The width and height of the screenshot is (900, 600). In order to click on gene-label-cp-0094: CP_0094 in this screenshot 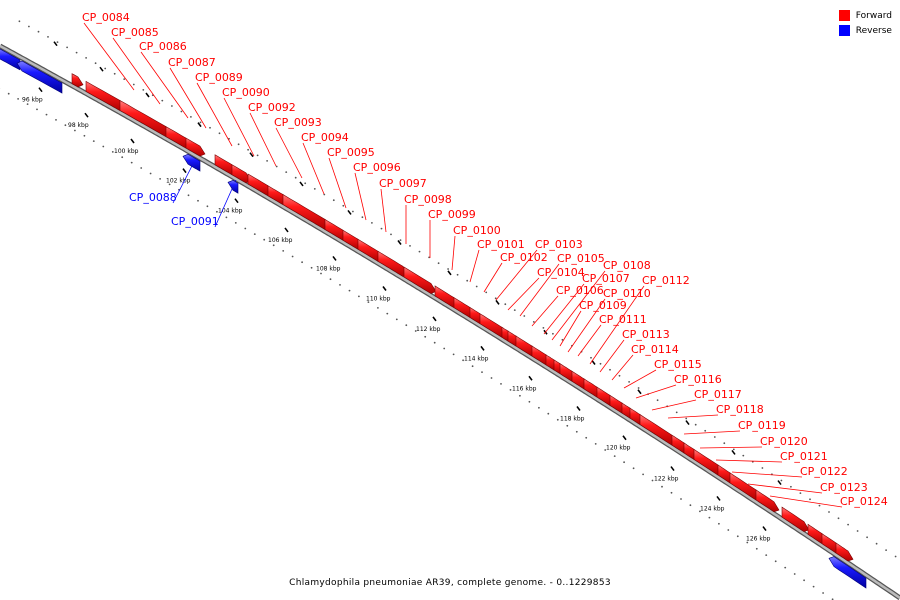, I will do `click(325, 137)`.